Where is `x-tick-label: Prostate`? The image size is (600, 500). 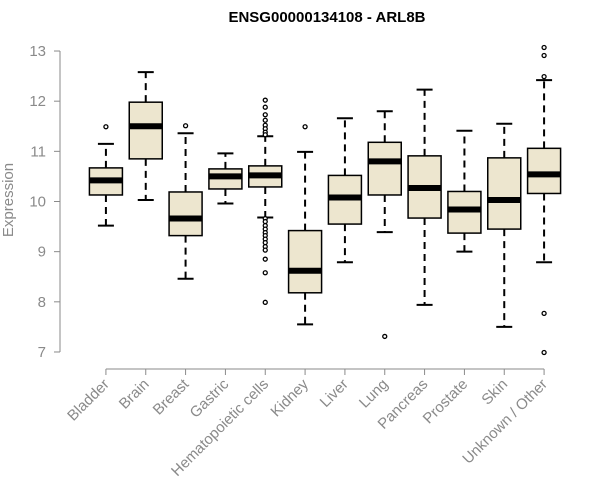 x-tick-label: Prostate is located at coordinates (446, 402).